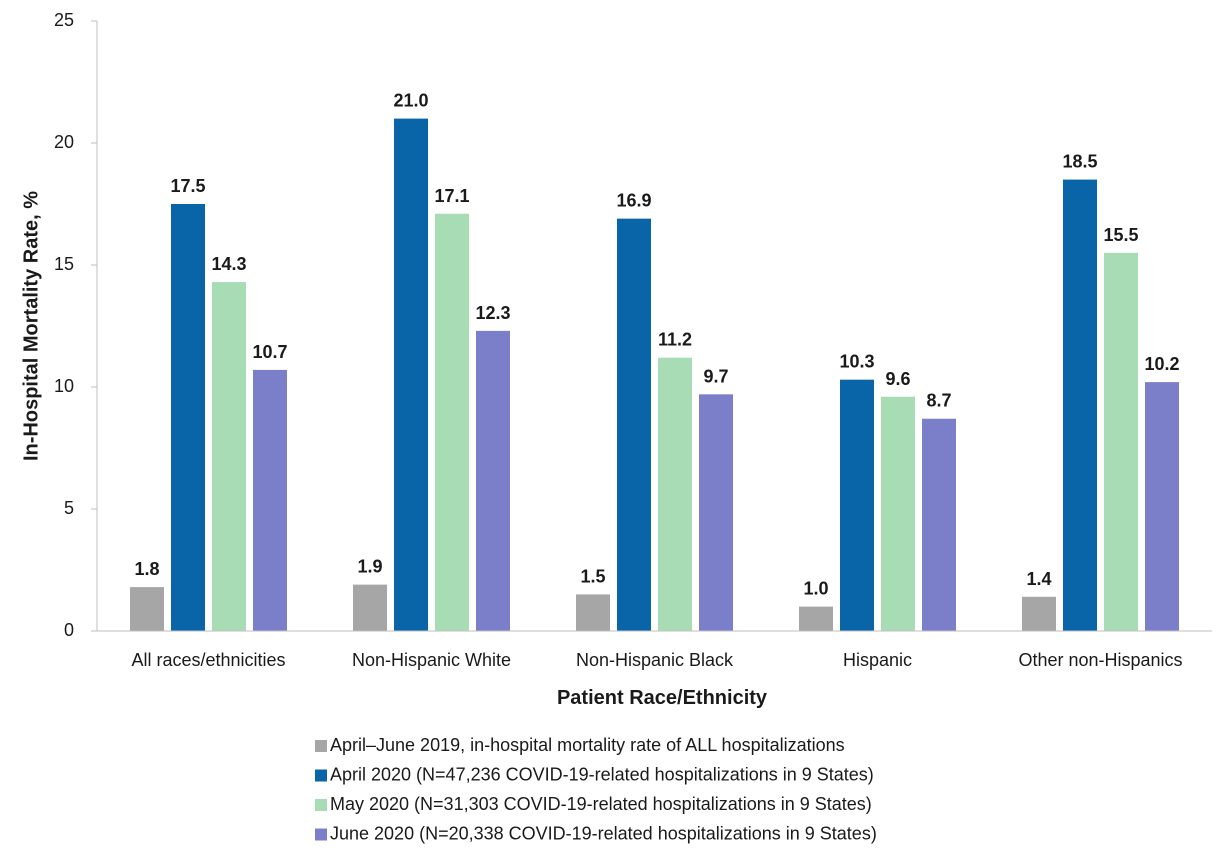  I want to click on x-category-label: All races/ethnicities, so click(208, 660).